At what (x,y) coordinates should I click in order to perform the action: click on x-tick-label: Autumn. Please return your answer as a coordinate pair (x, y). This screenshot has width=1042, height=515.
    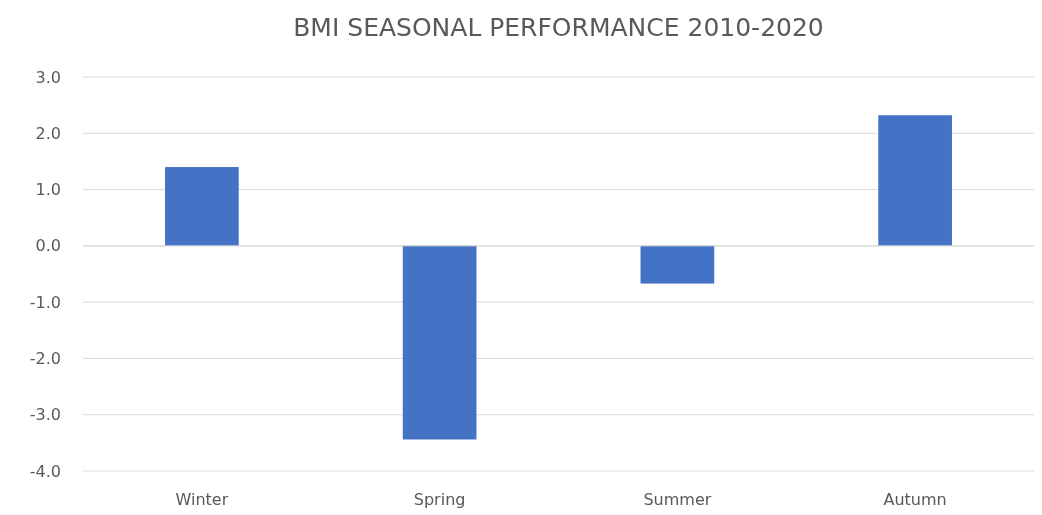
    Looking at the image, I should click on (915, 499).